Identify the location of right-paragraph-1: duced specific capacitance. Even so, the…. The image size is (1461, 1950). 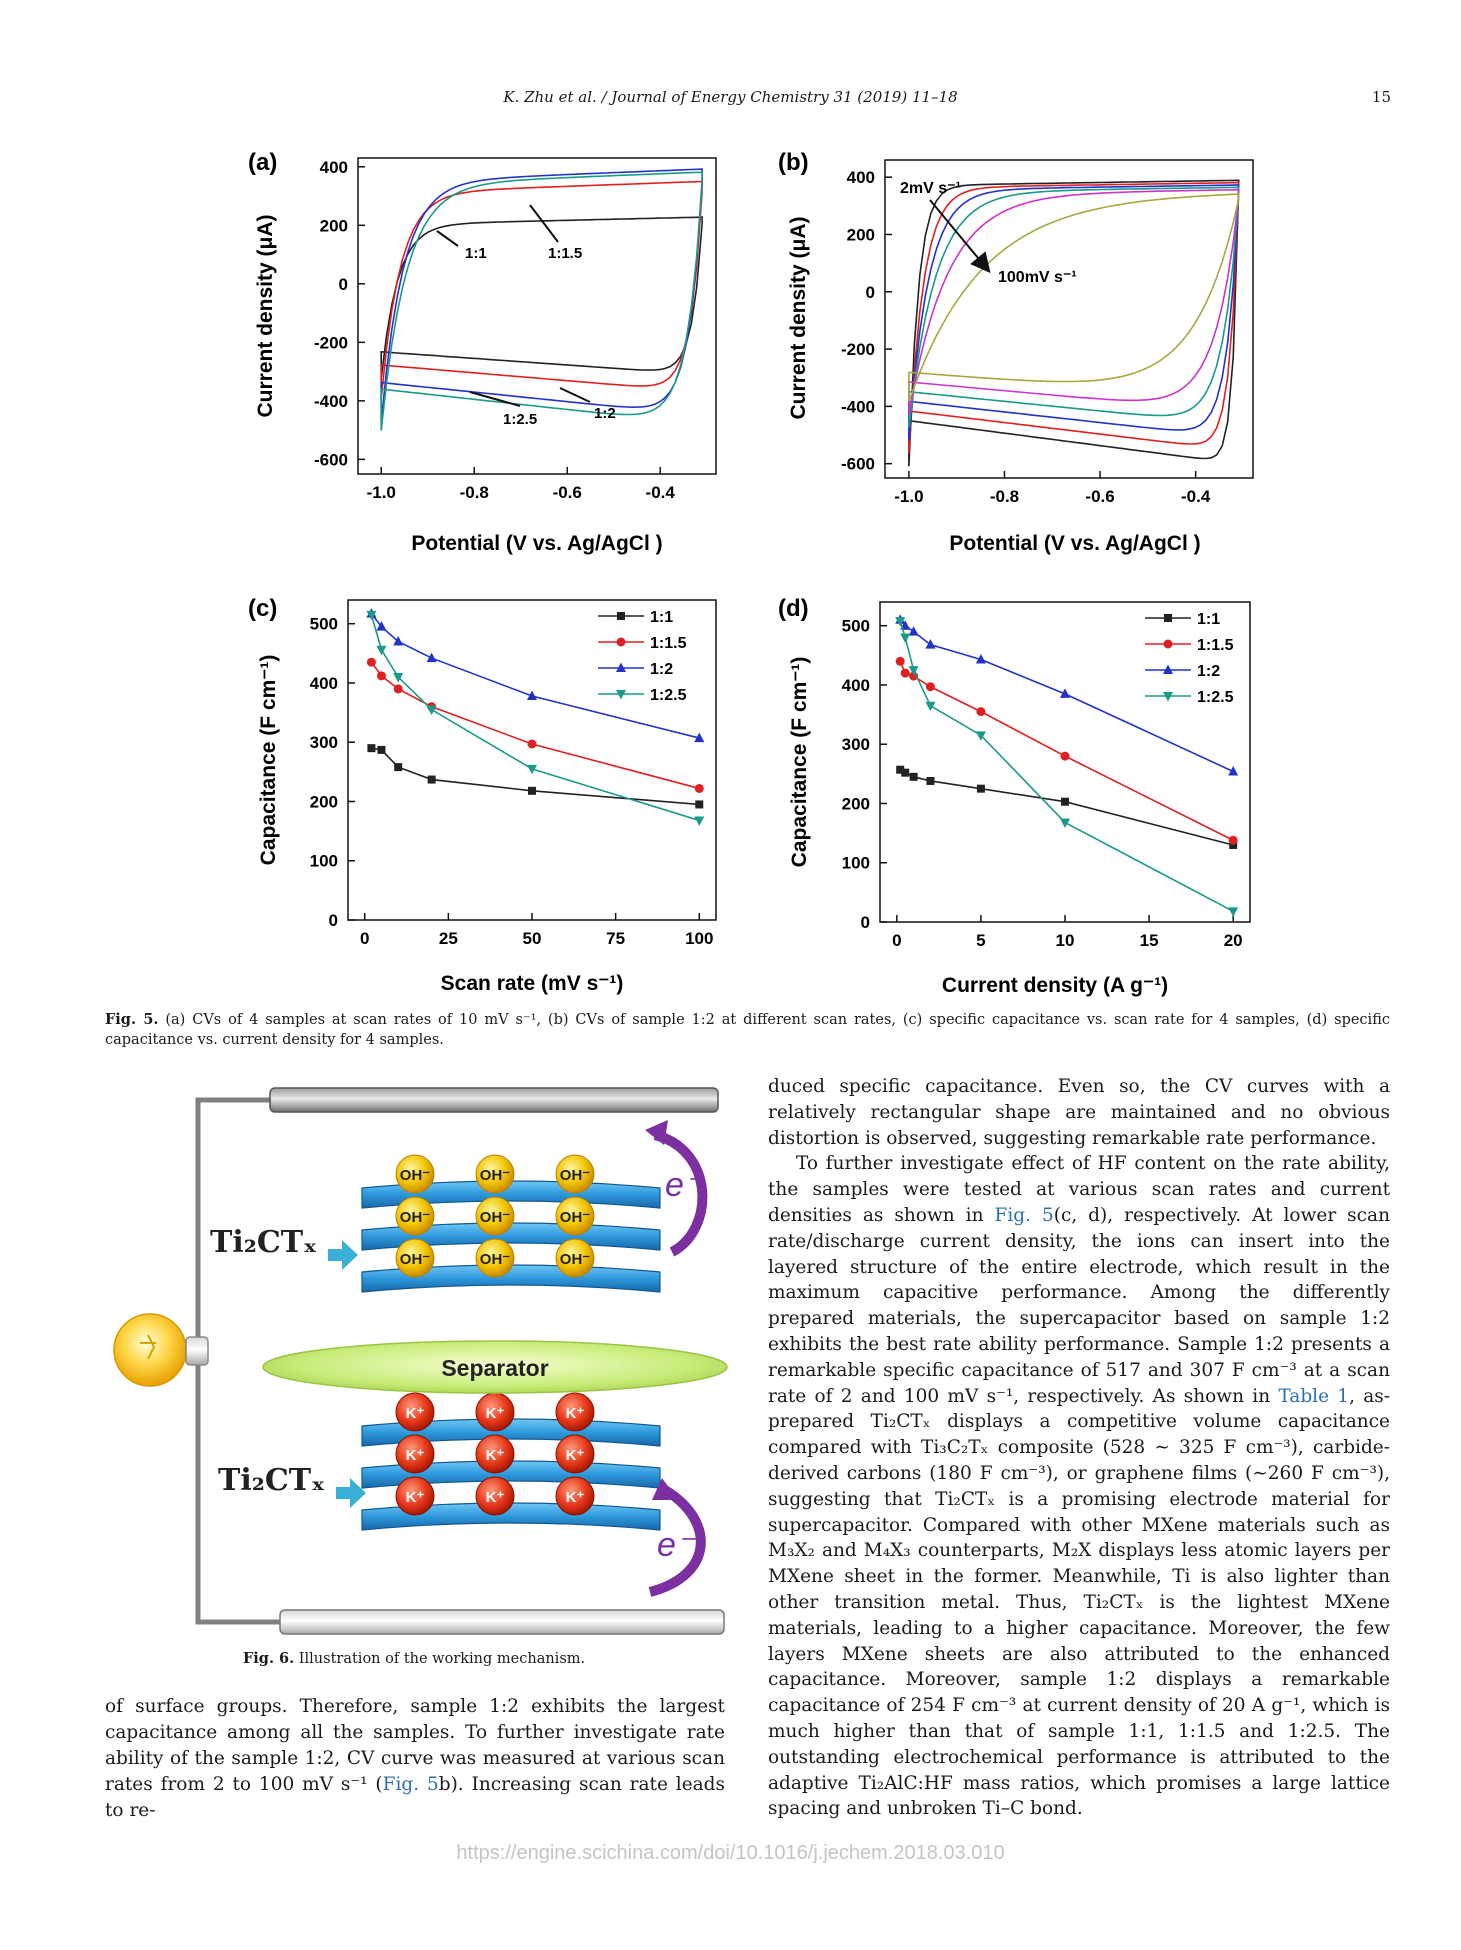
(1079, 1112).